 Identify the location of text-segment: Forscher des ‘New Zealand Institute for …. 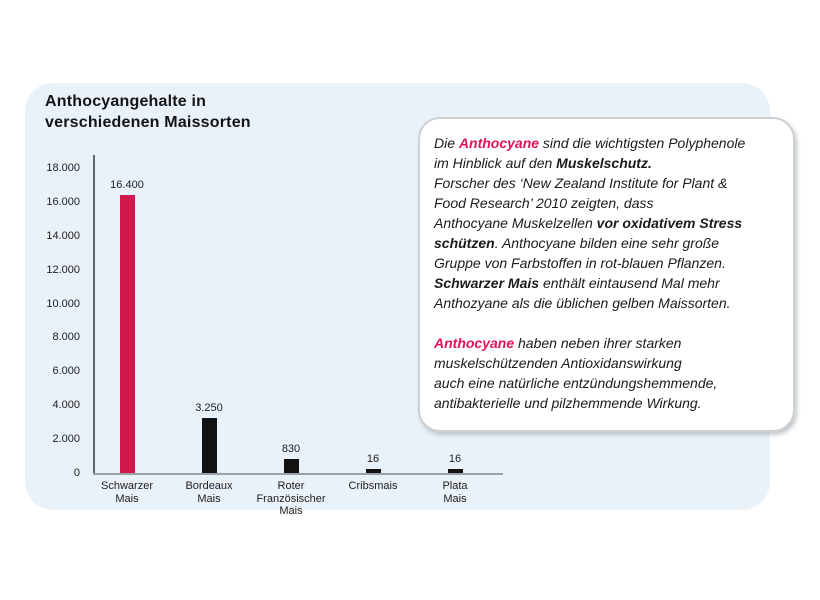
(581, 183).